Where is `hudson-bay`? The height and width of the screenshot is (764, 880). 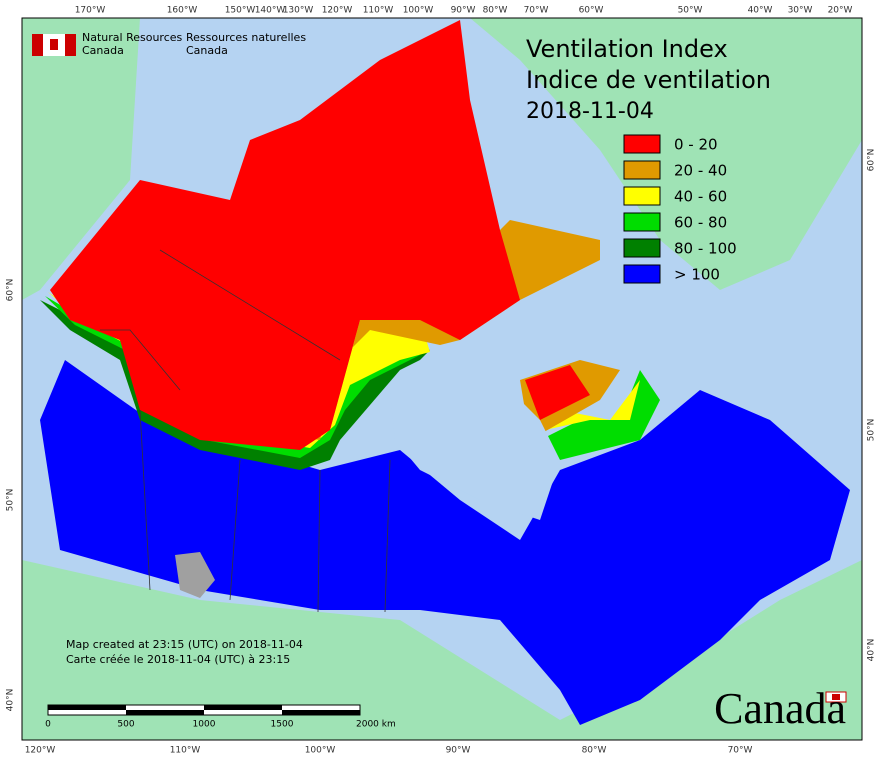
hudson-bay is located at coordinates (475, 440).